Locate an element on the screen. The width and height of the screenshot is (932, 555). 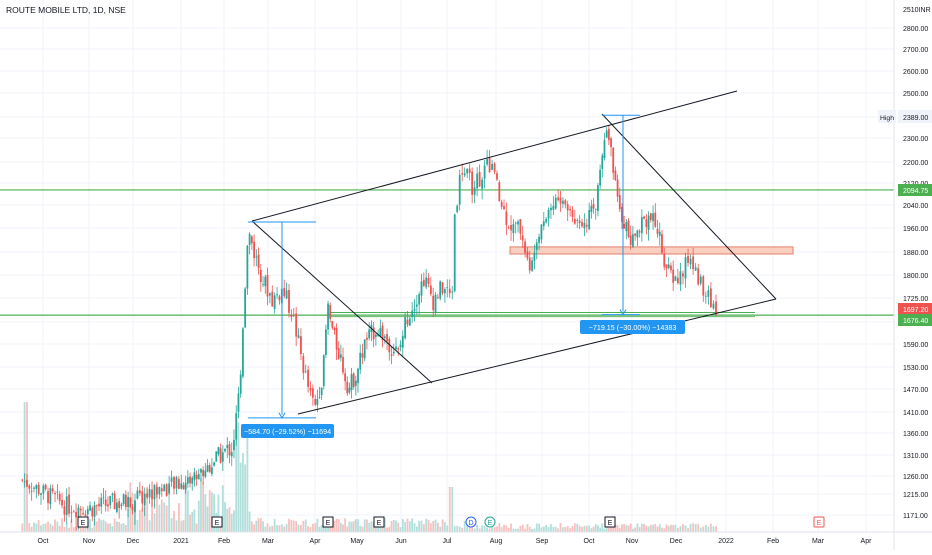
price-tick-label: 1880.00 is located at coordinates (915, 253).